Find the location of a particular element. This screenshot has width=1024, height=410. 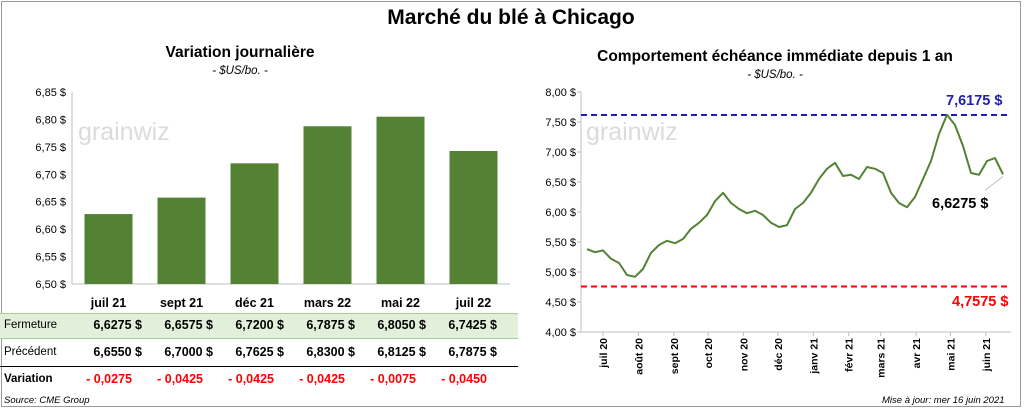

y-tick-label: 6,60 $ is located at coordinates (50, 230).